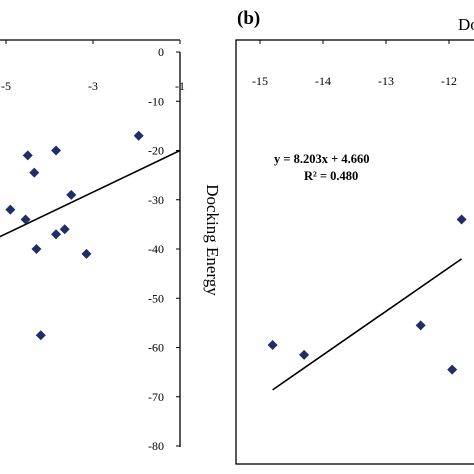  What do you see at coordinates (156, 298) in the screenshot?
I see `panel-a-y-tick-label: -50` at bounding box center [156, 298].